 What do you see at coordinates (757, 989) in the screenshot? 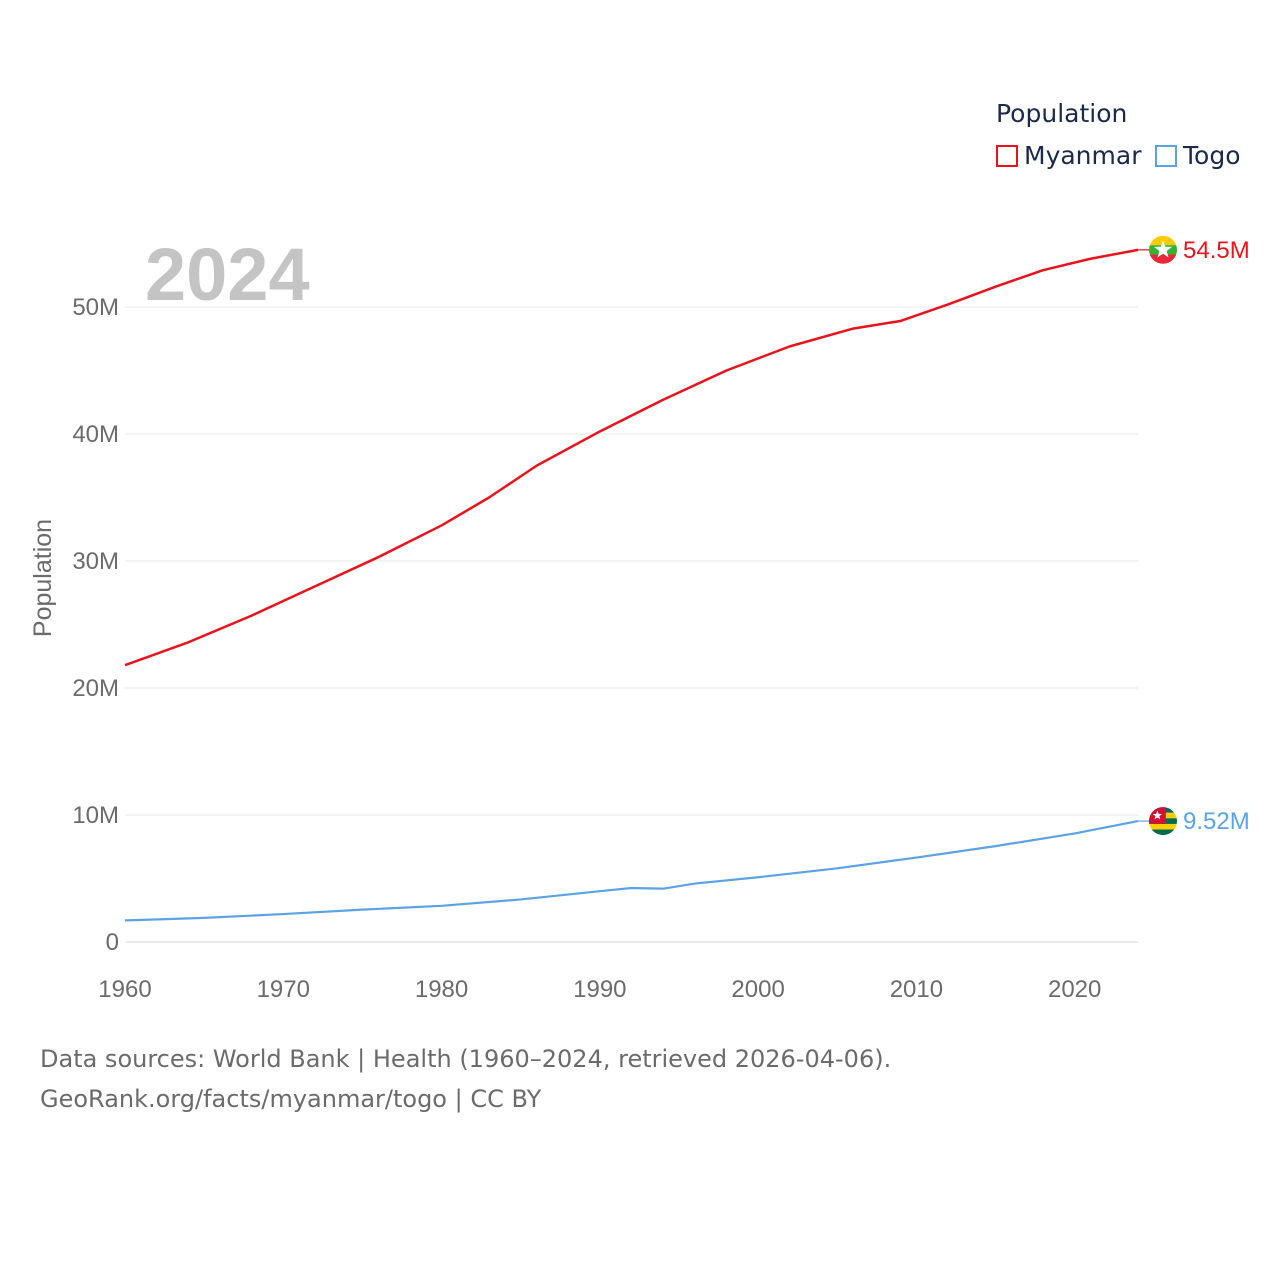
I see `x-tick-label: 2000` at bounding box center [757, 989].